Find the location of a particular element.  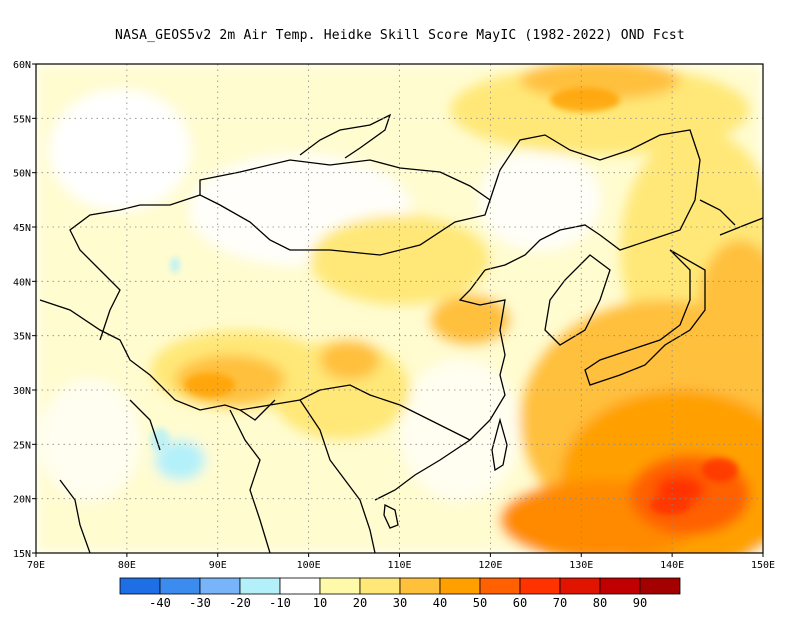

colorbar-label: -30 is located at coordinates (200, 603).